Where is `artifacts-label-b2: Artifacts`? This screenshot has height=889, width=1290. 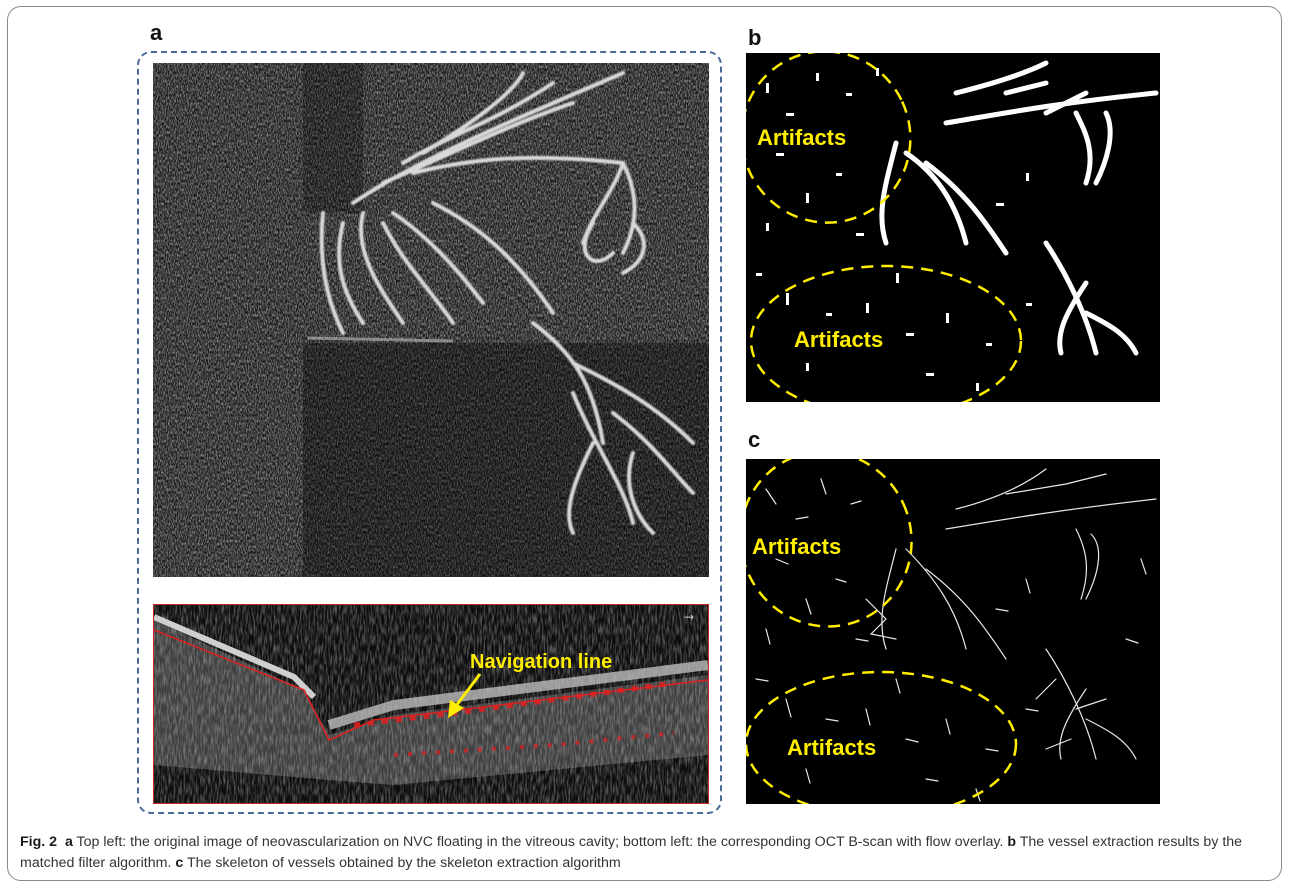
artifacts-label-b2: Artifacts is located at coordinates (839, 339).